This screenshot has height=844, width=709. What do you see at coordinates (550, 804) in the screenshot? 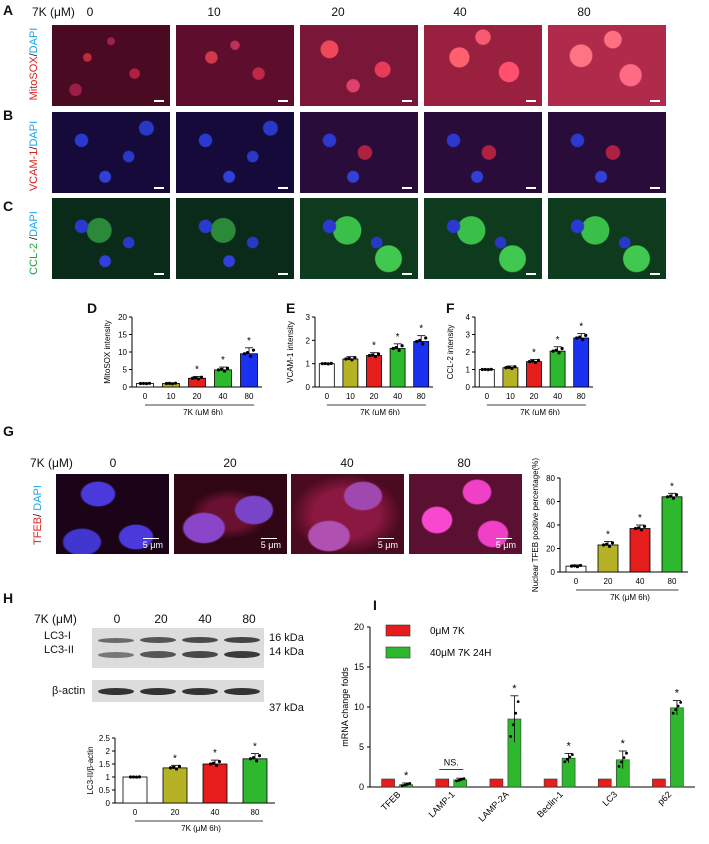
I see `x-tick-label-i-3: Beclin-1` at bounding box center [550, 804].